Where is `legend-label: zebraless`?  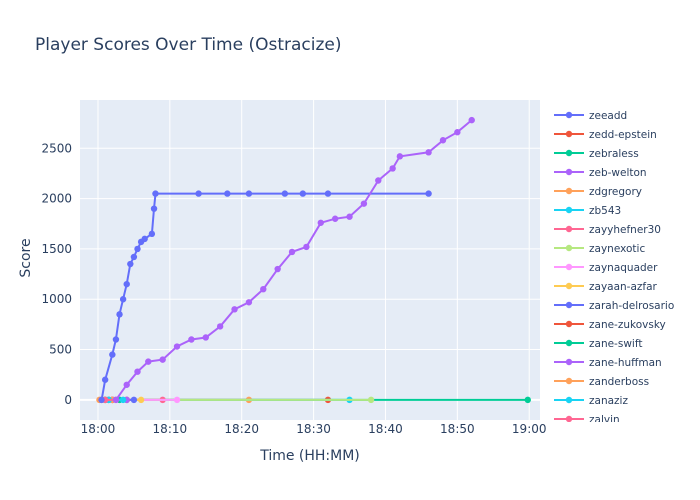 legend-label: zebraless is located at coordinates (614, 154).